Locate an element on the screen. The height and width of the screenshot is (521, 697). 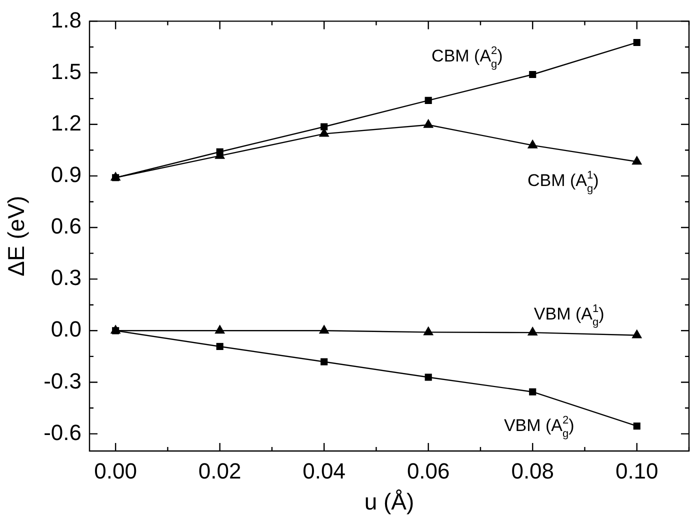
x-tick-label: 0.02 is located at coordinates (220, 471).